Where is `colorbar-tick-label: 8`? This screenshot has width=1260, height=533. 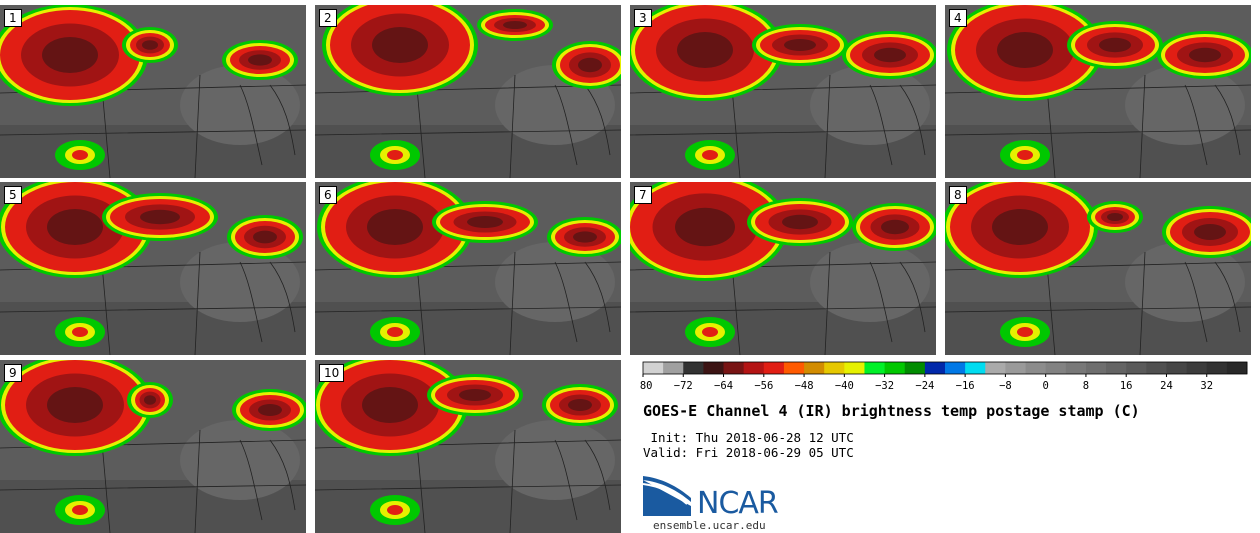 colorbar-tick-label: 8 is located at coordinates (1086, 386).